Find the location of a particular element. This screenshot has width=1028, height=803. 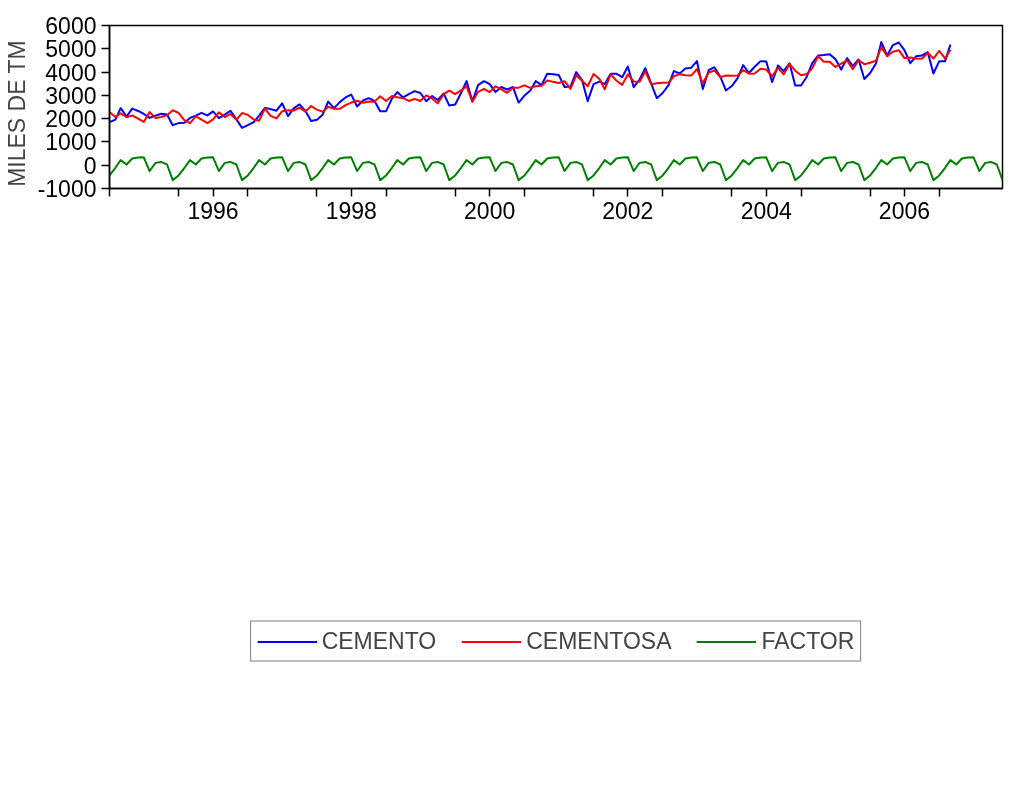

x-tick-label: 2000 is located at coordinates (490, 210).